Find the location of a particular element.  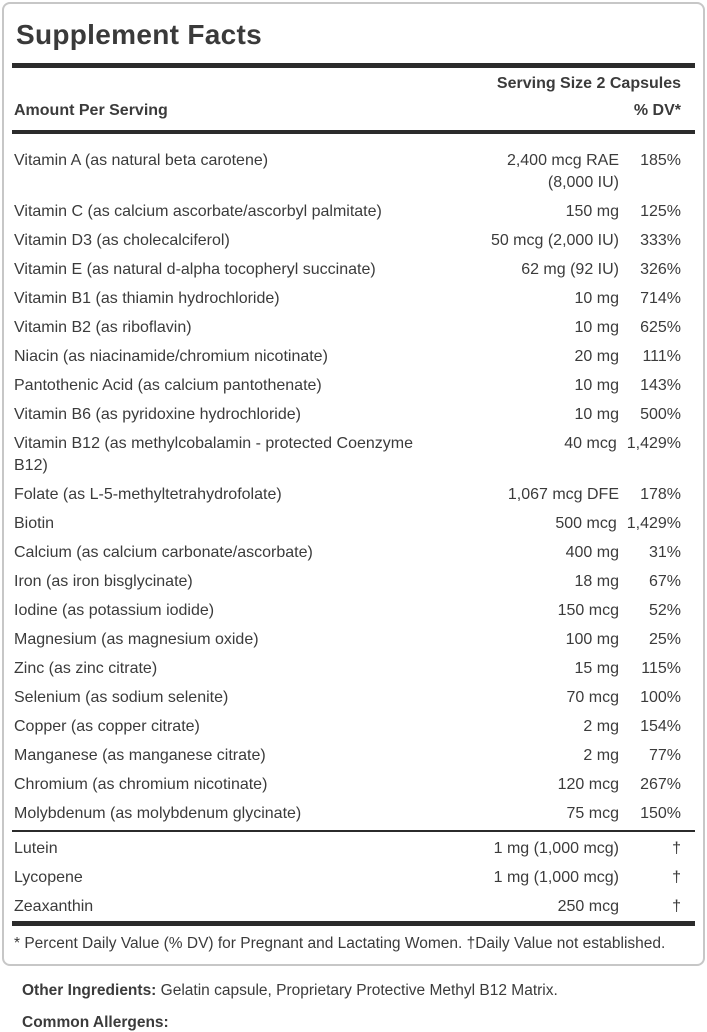

nutrient-amount: 70 mcg is located at coordinates (592, 697).